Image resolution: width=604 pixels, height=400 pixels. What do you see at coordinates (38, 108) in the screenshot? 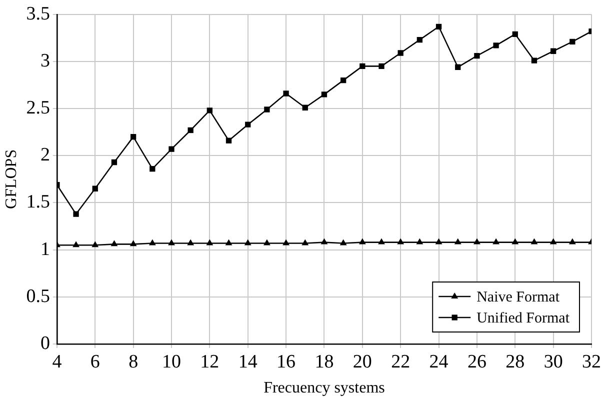
I see `y-tick-label: 2.5` at bounding box center [38, 108].